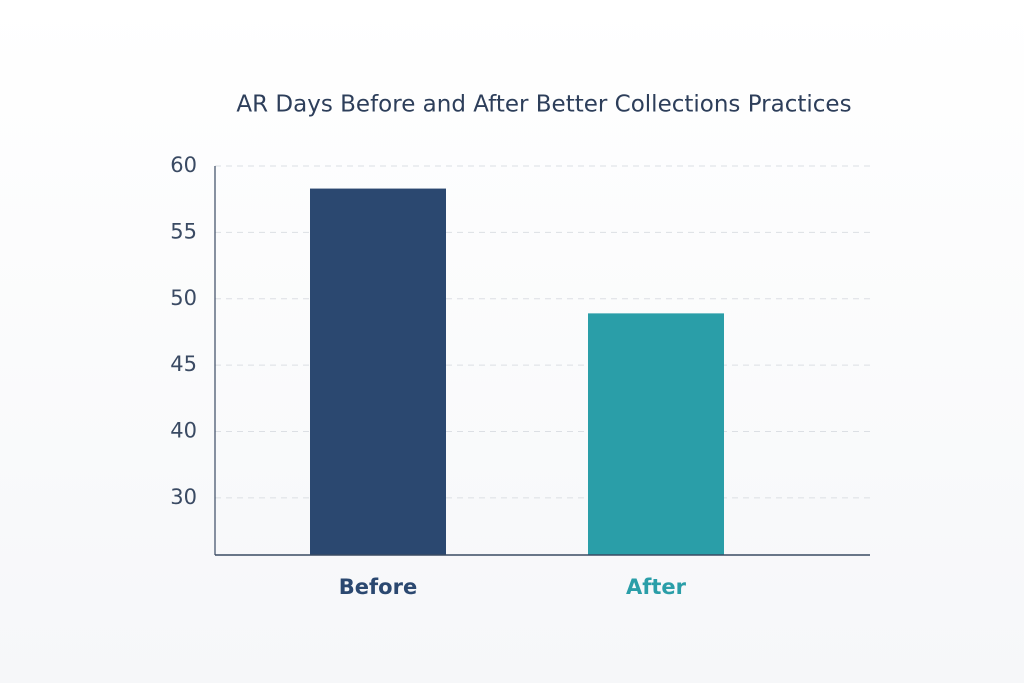 This screenshot has height=683, width=1024. I want to click on y-tick-label: 45, so click(183, 364).